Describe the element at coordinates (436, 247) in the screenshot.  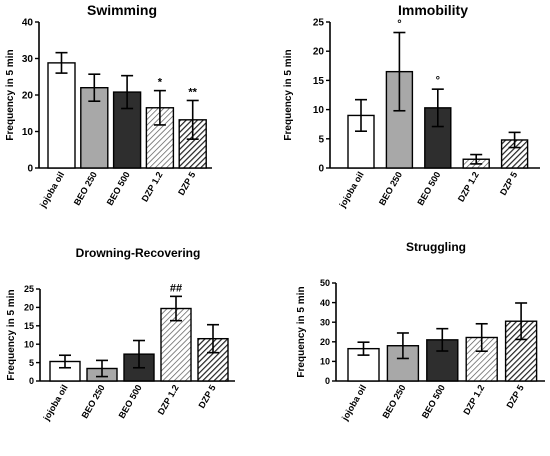
I see `chart-title: Struggling` at that location.